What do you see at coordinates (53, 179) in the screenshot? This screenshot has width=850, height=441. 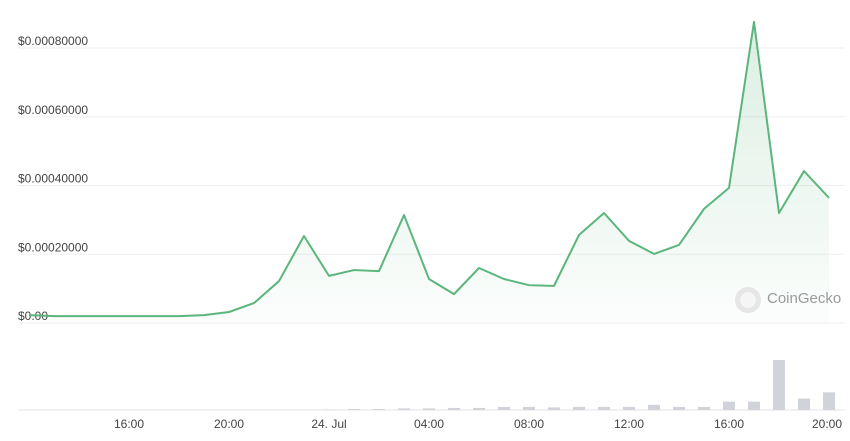 I see `y-tick-label: $0.00040000` at bounding box center [53, 179].